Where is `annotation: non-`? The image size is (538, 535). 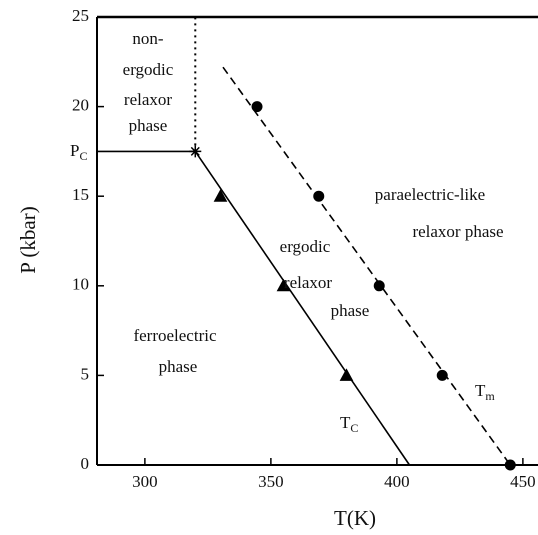 annotation: non- is located at coordinates (148, 38).